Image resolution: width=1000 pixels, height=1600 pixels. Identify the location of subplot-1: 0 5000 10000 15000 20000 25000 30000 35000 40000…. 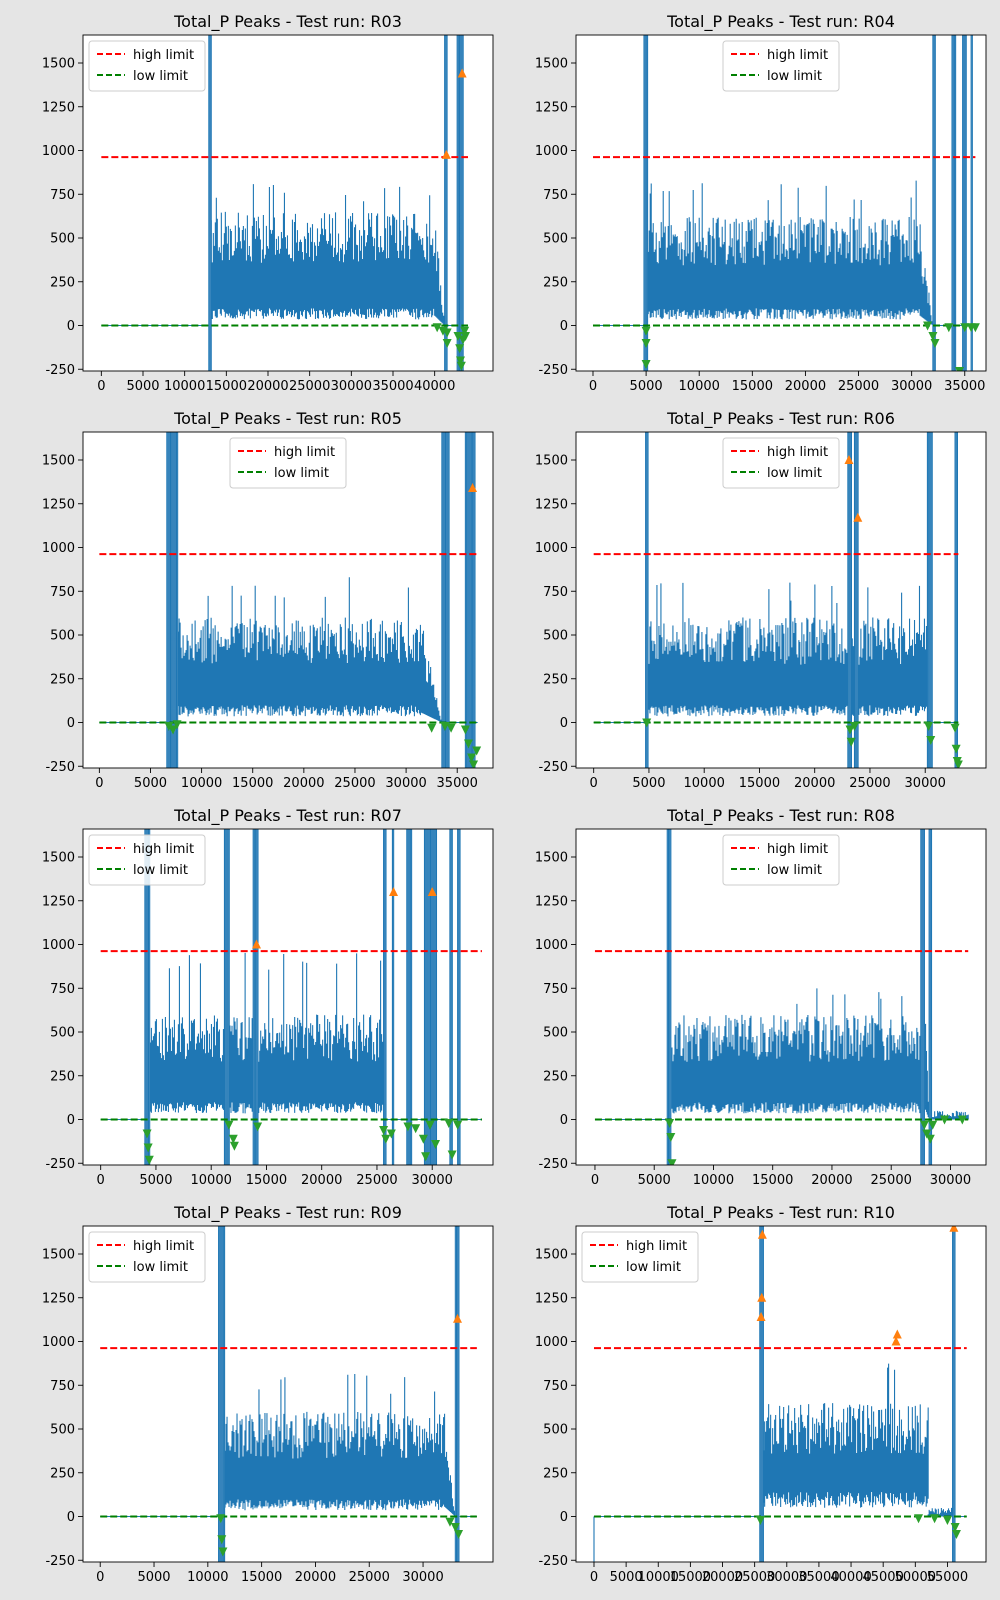
(268, 203).